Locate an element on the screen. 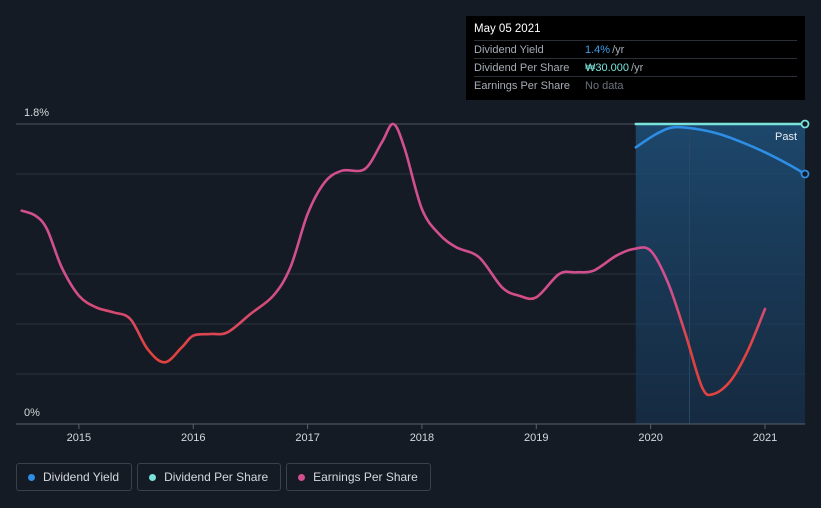 The height and width of the screenshot is (508, 821). legend-item-dividend-yield: Dividend Yield is located at coordinates (74, 477).